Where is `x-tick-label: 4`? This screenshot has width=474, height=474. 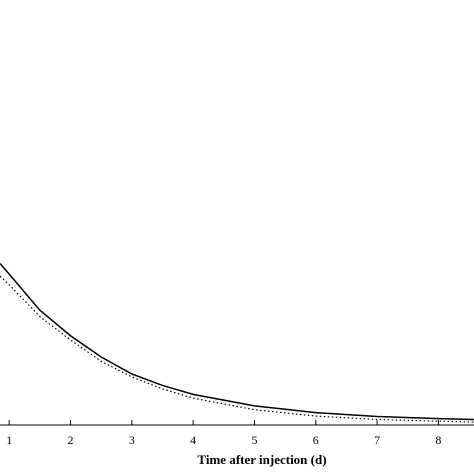
x-tick-label: 4 is located at coordinates (193, 440).